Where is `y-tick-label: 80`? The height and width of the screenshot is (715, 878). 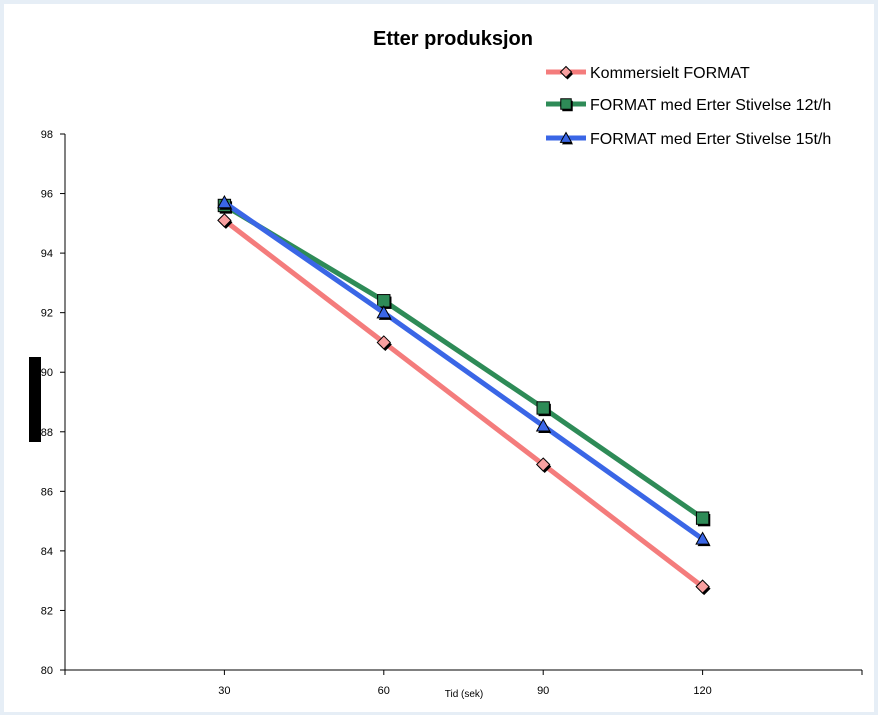 y-tick-label: 80 is located at coordinates (47, 671).